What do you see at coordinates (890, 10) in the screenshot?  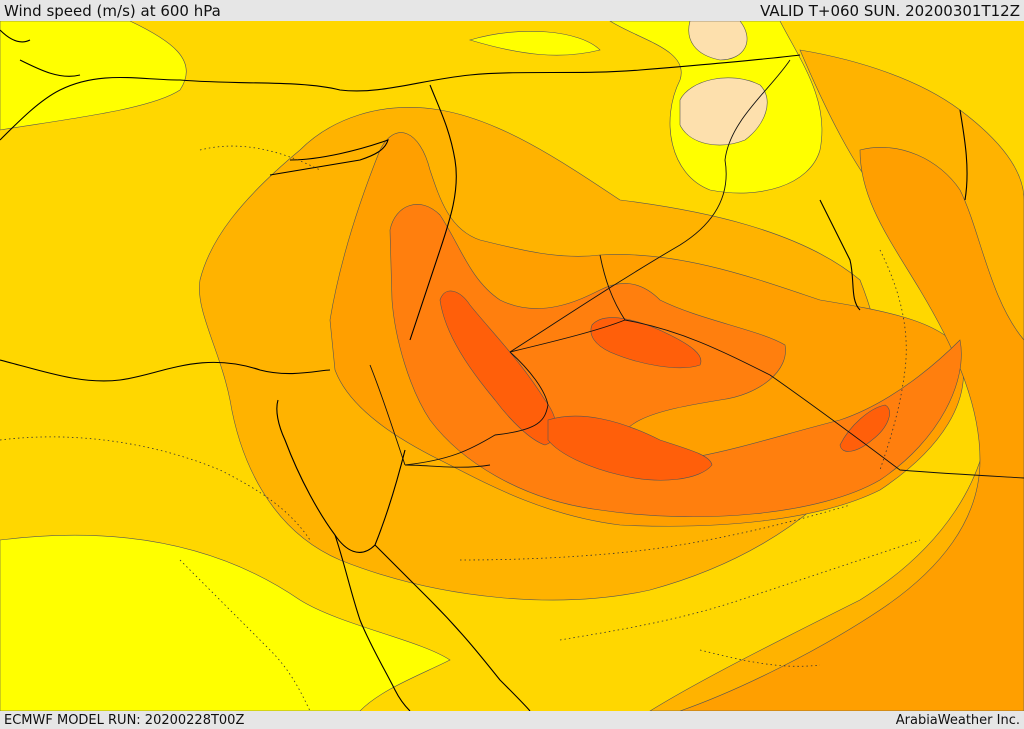 I see `valid-time: VALID T+060 SUN. 20200301T12Z` at bounding box center [890, 10].